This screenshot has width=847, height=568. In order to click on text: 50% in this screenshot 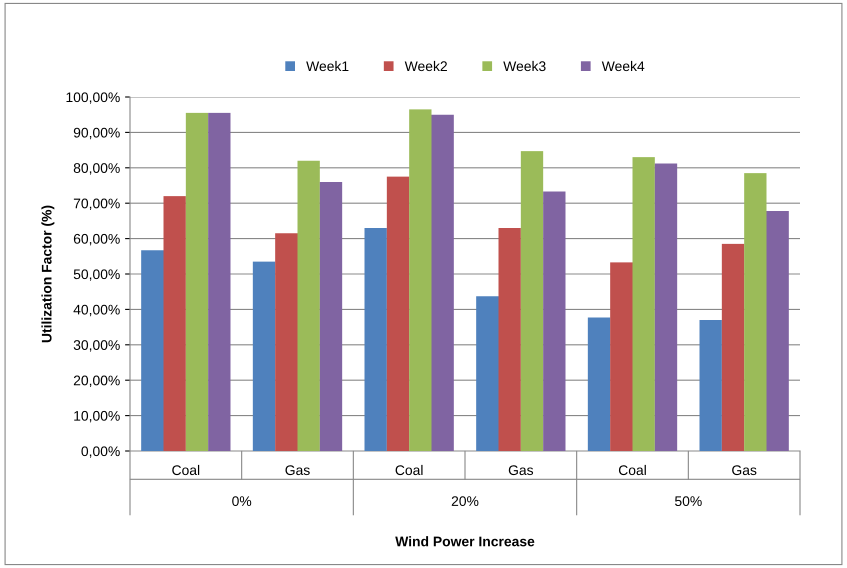, I will do `click(688, 501)`.